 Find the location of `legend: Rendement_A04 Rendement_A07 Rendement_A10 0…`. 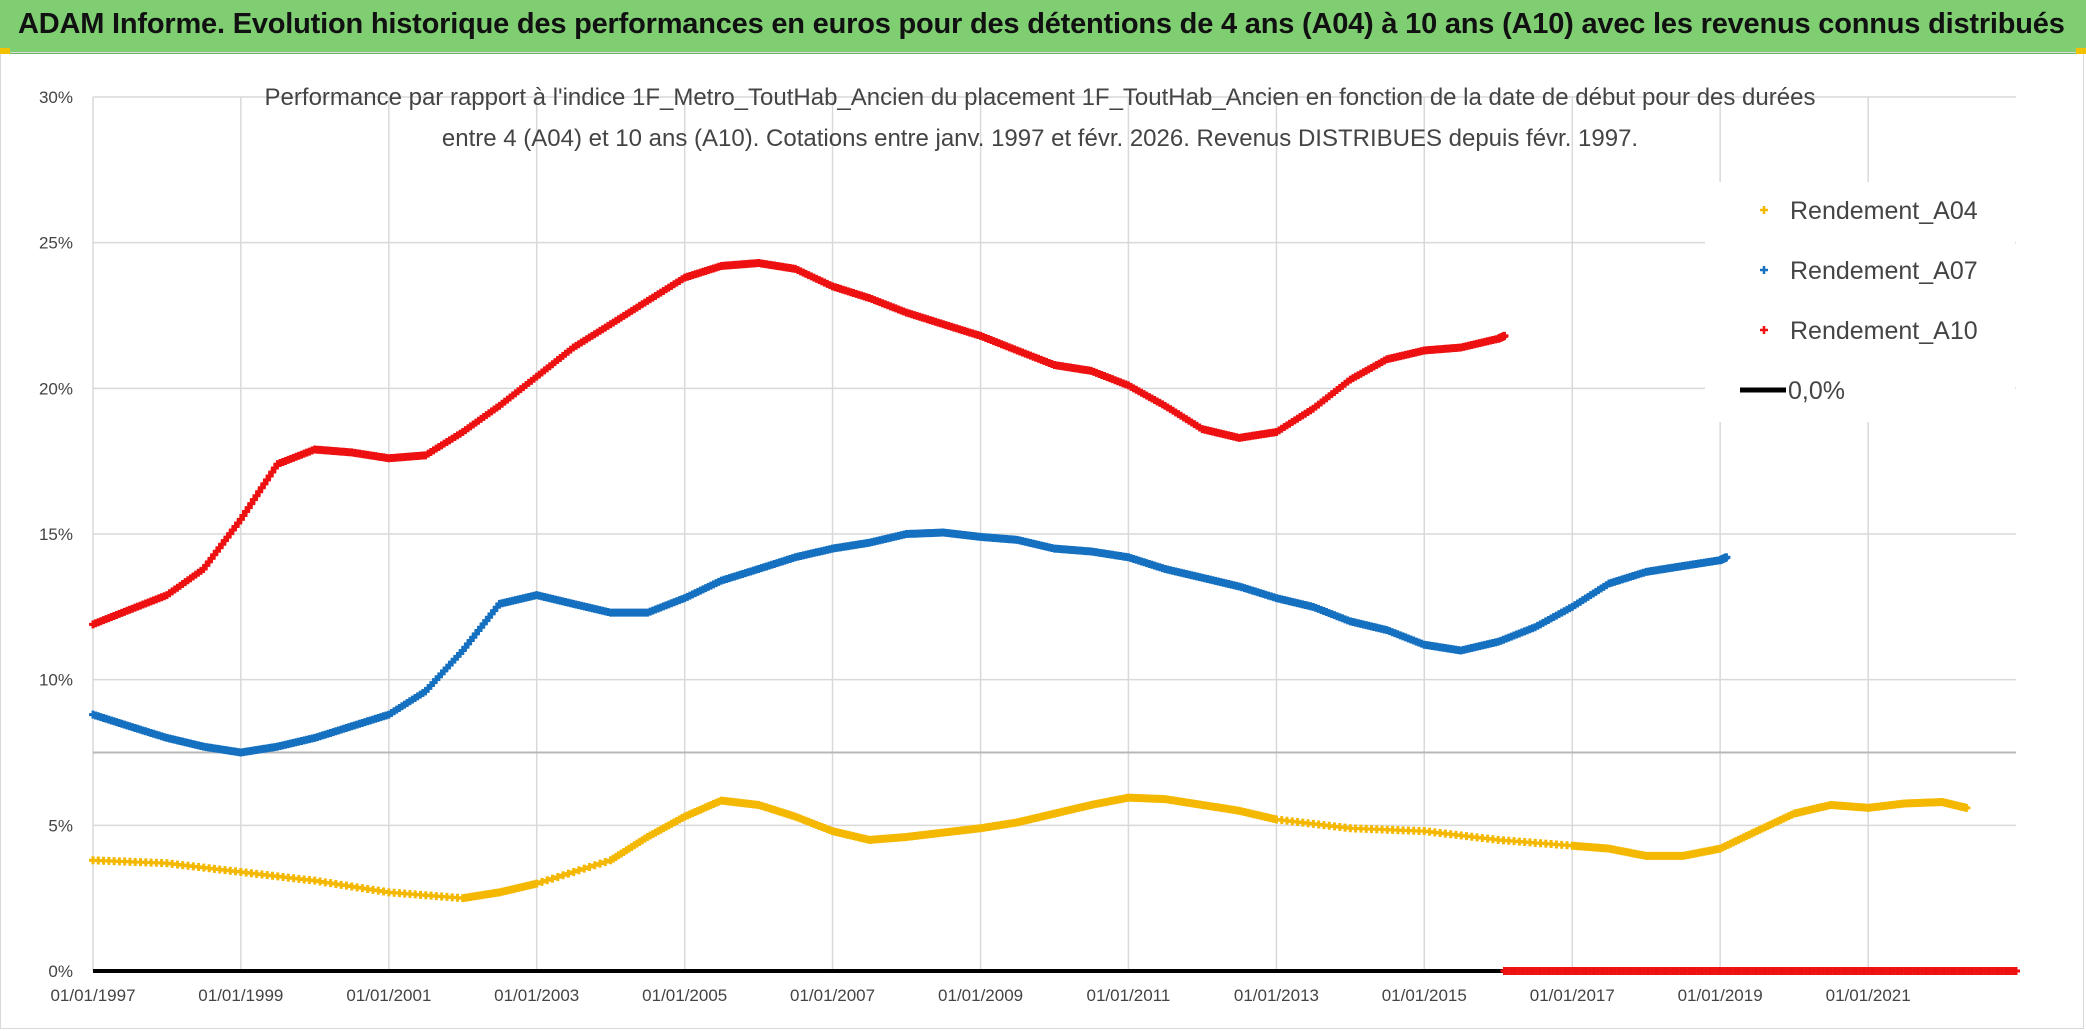

legend: Rendement_A04 Rendement_A07 Rendement_A10 0… is located at coordinates (1860, 302).